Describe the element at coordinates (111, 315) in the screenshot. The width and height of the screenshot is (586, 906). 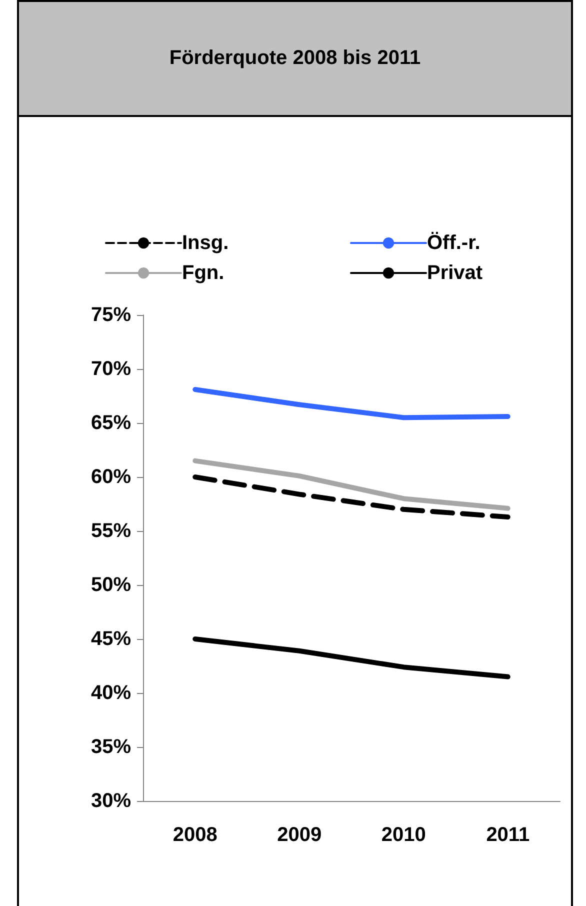
I see `y-tick-label: 75%` at that location.